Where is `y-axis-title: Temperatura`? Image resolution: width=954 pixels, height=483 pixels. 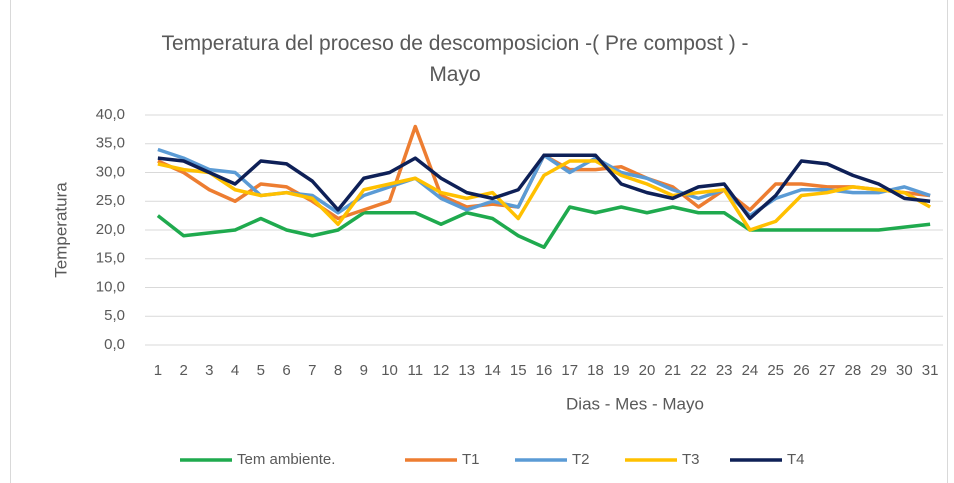
y-axis-title: Temperatura is located at coordinates (60, 230).